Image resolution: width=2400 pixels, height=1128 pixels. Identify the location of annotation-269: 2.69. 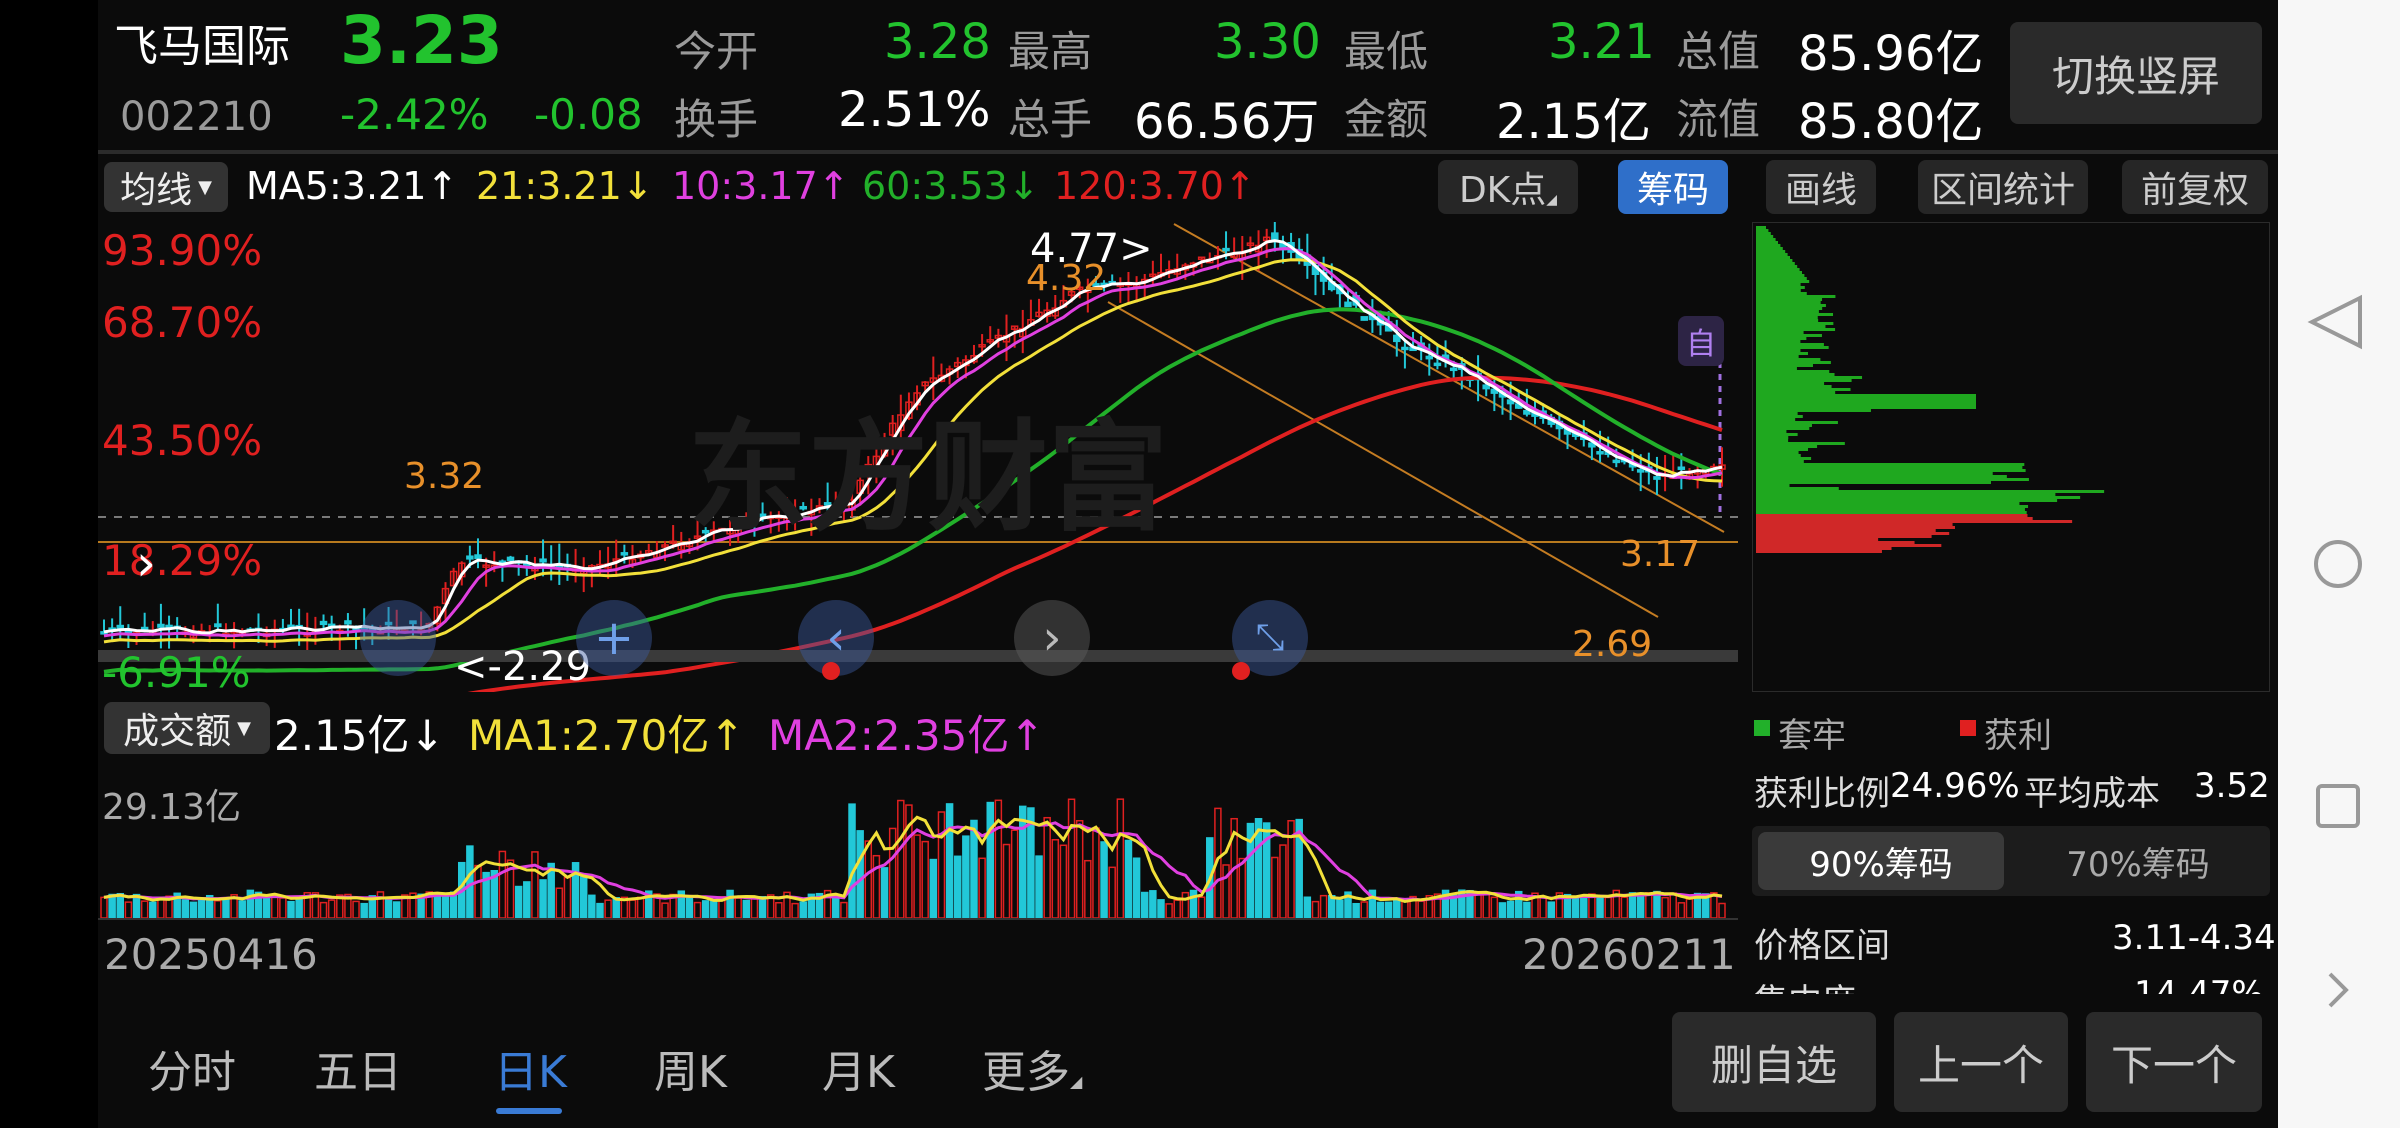
(1612, 644).